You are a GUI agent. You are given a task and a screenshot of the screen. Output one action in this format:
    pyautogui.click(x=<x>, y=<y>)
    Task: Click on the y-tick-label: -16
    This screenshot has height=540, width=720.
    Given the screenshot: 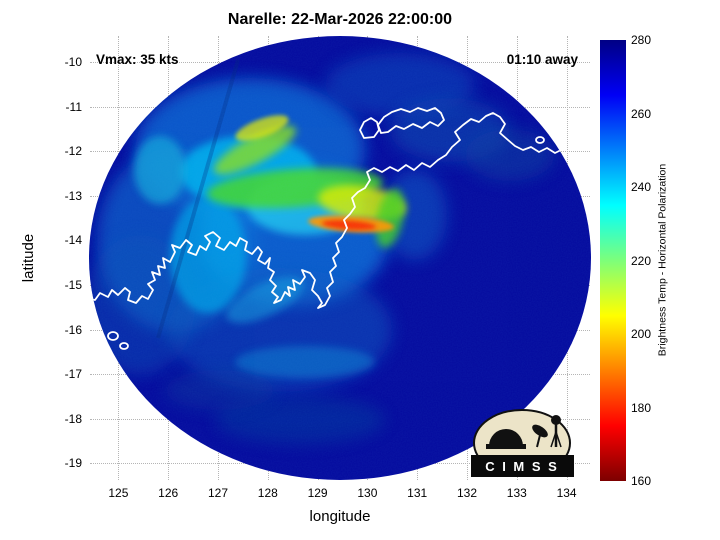 What is the action you would take?
    pyautogui.click(x=73, y=329)
    